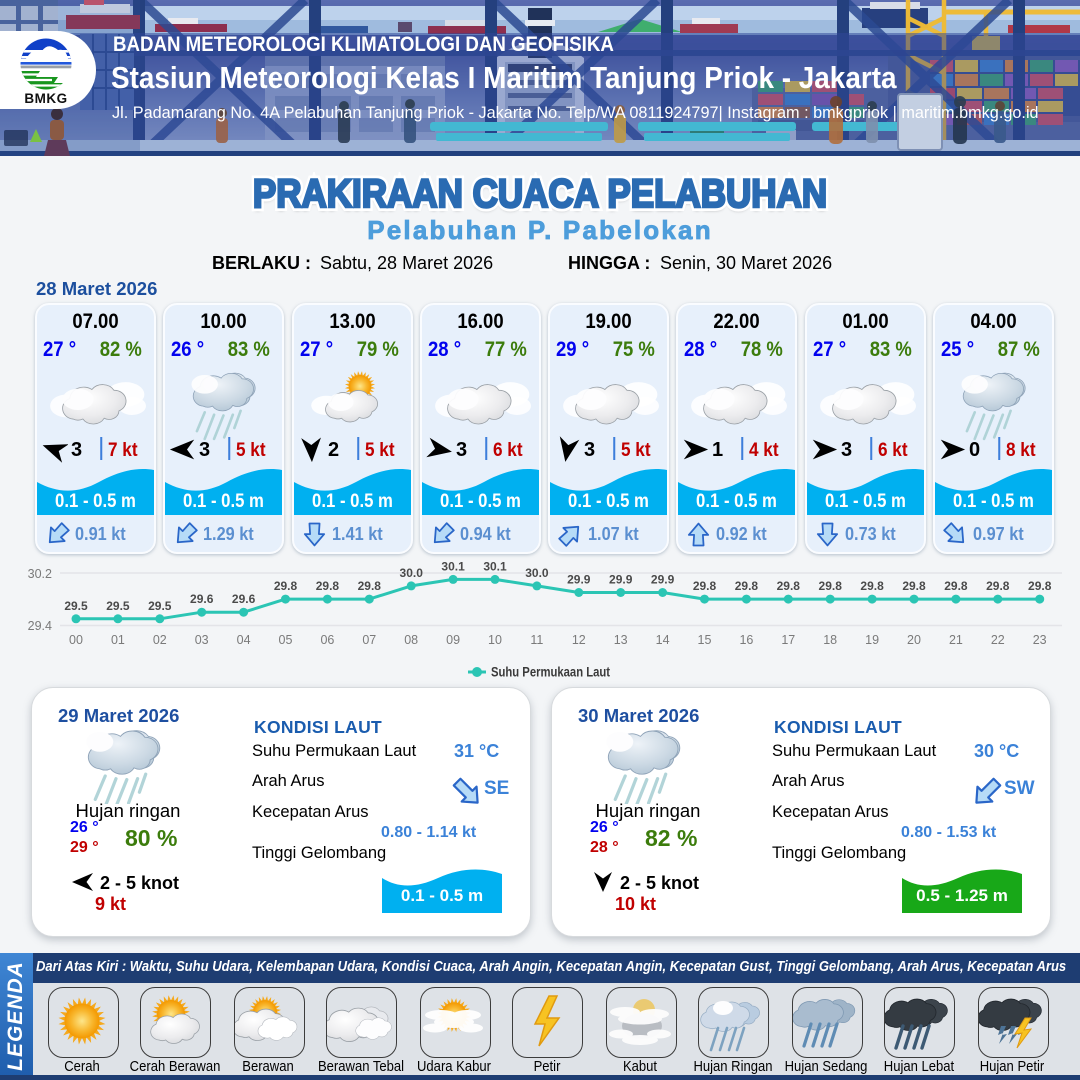 The height and width of the screenshot is (1080, 1080). Describe the element at coordinates (788, 640) in the screenshot. I see `svg-text: 17` at that location.